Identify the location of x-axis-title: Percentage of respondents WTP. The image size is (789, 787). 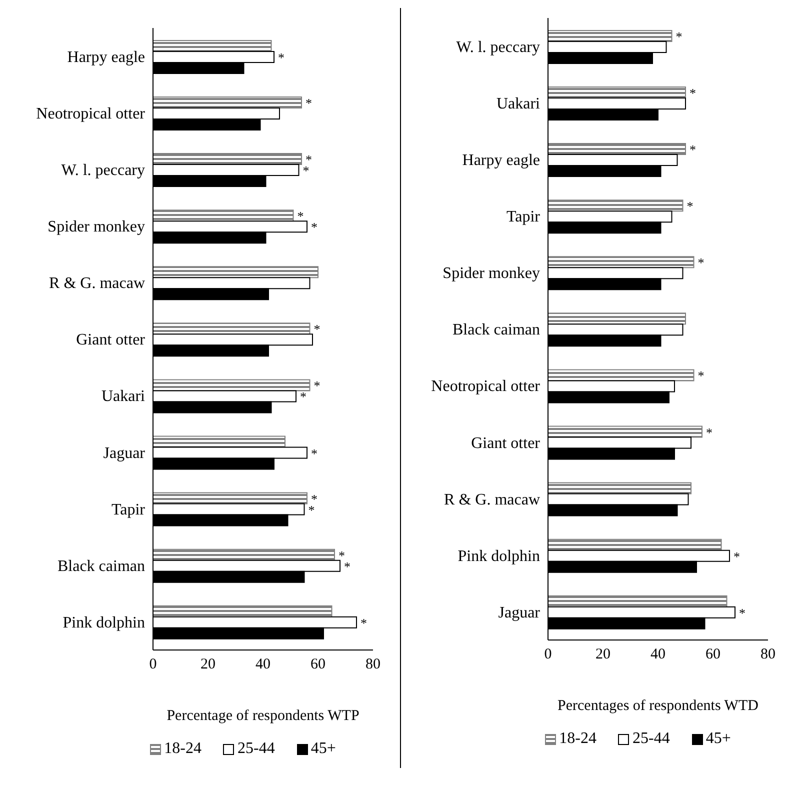
(263, 716).